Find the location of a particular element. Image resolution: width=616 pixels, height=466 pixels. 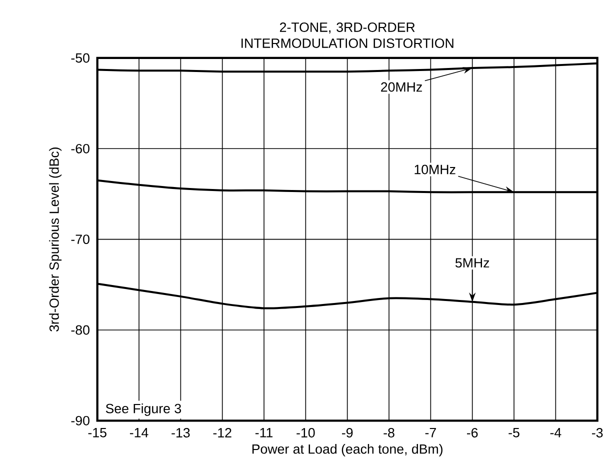

y-axis-title: 3rd-Order Spurious Level (dBc) is located at coordinates (55, 240).